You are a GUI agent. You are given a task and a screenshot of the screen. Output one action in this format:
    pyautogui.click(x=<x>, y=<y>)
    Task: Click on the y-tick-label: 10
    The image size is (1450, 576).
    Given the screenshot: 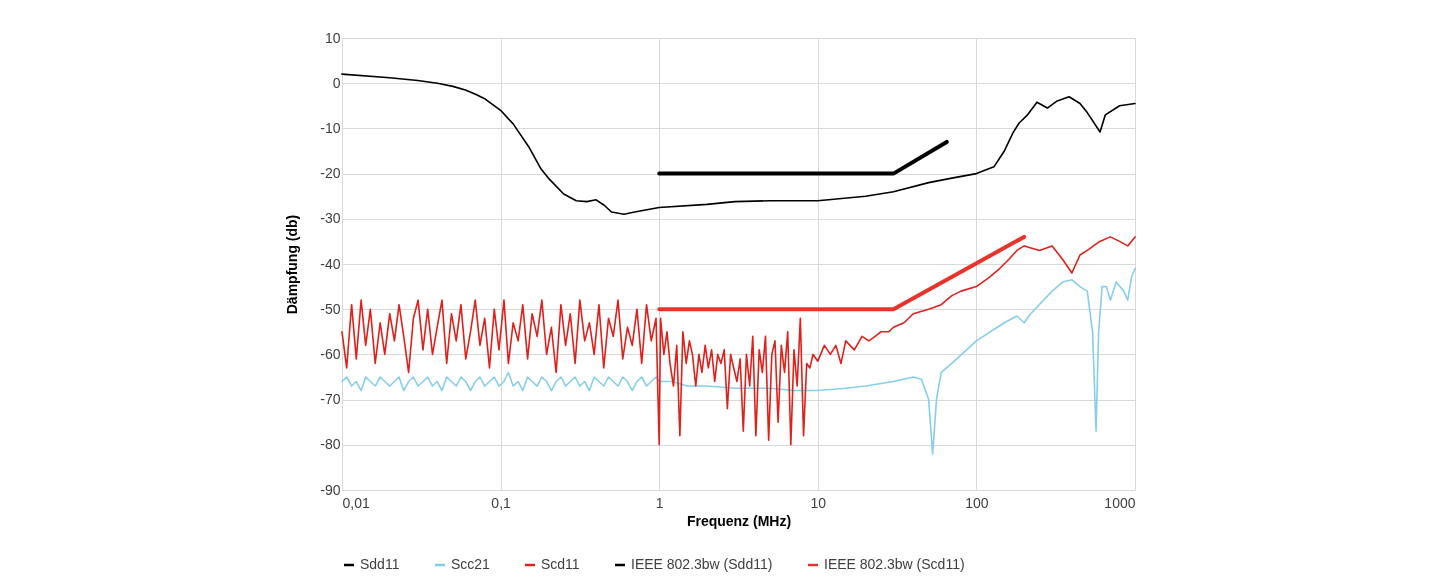 What is the action you would take?
    pyautogui.click(x=332, y=37)
    